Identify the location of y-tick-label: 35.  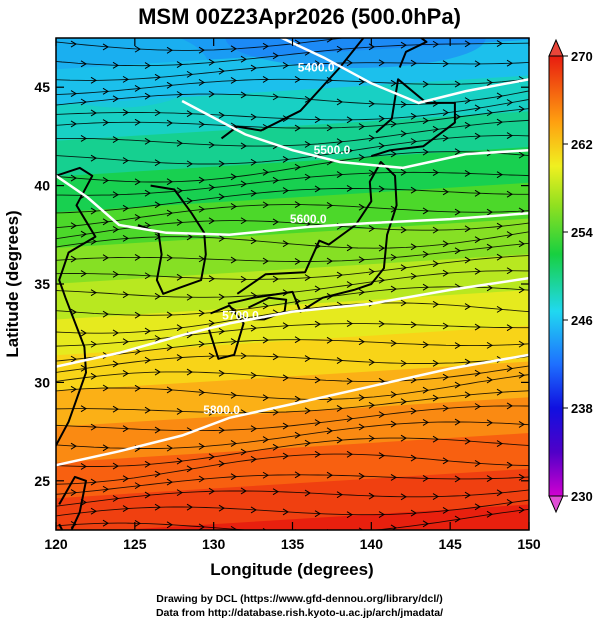
(42, 284).